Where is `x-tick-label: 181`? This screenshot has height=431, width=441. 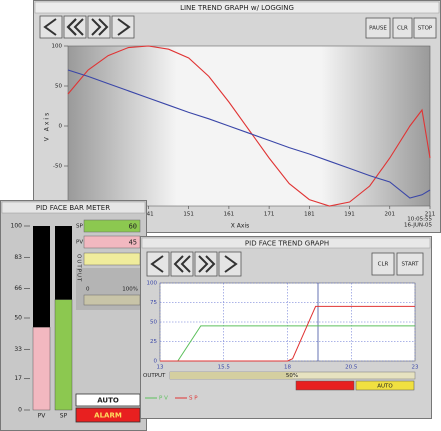 x-tick-label: 181 is located at coordinates (309, 215).